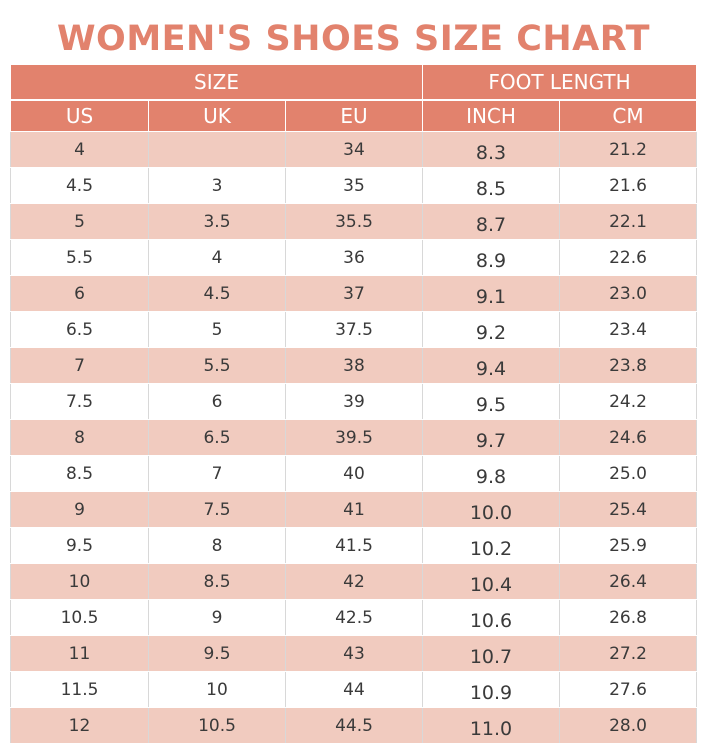  I want to click on cell-eu: 41.5, so click(354, 545).